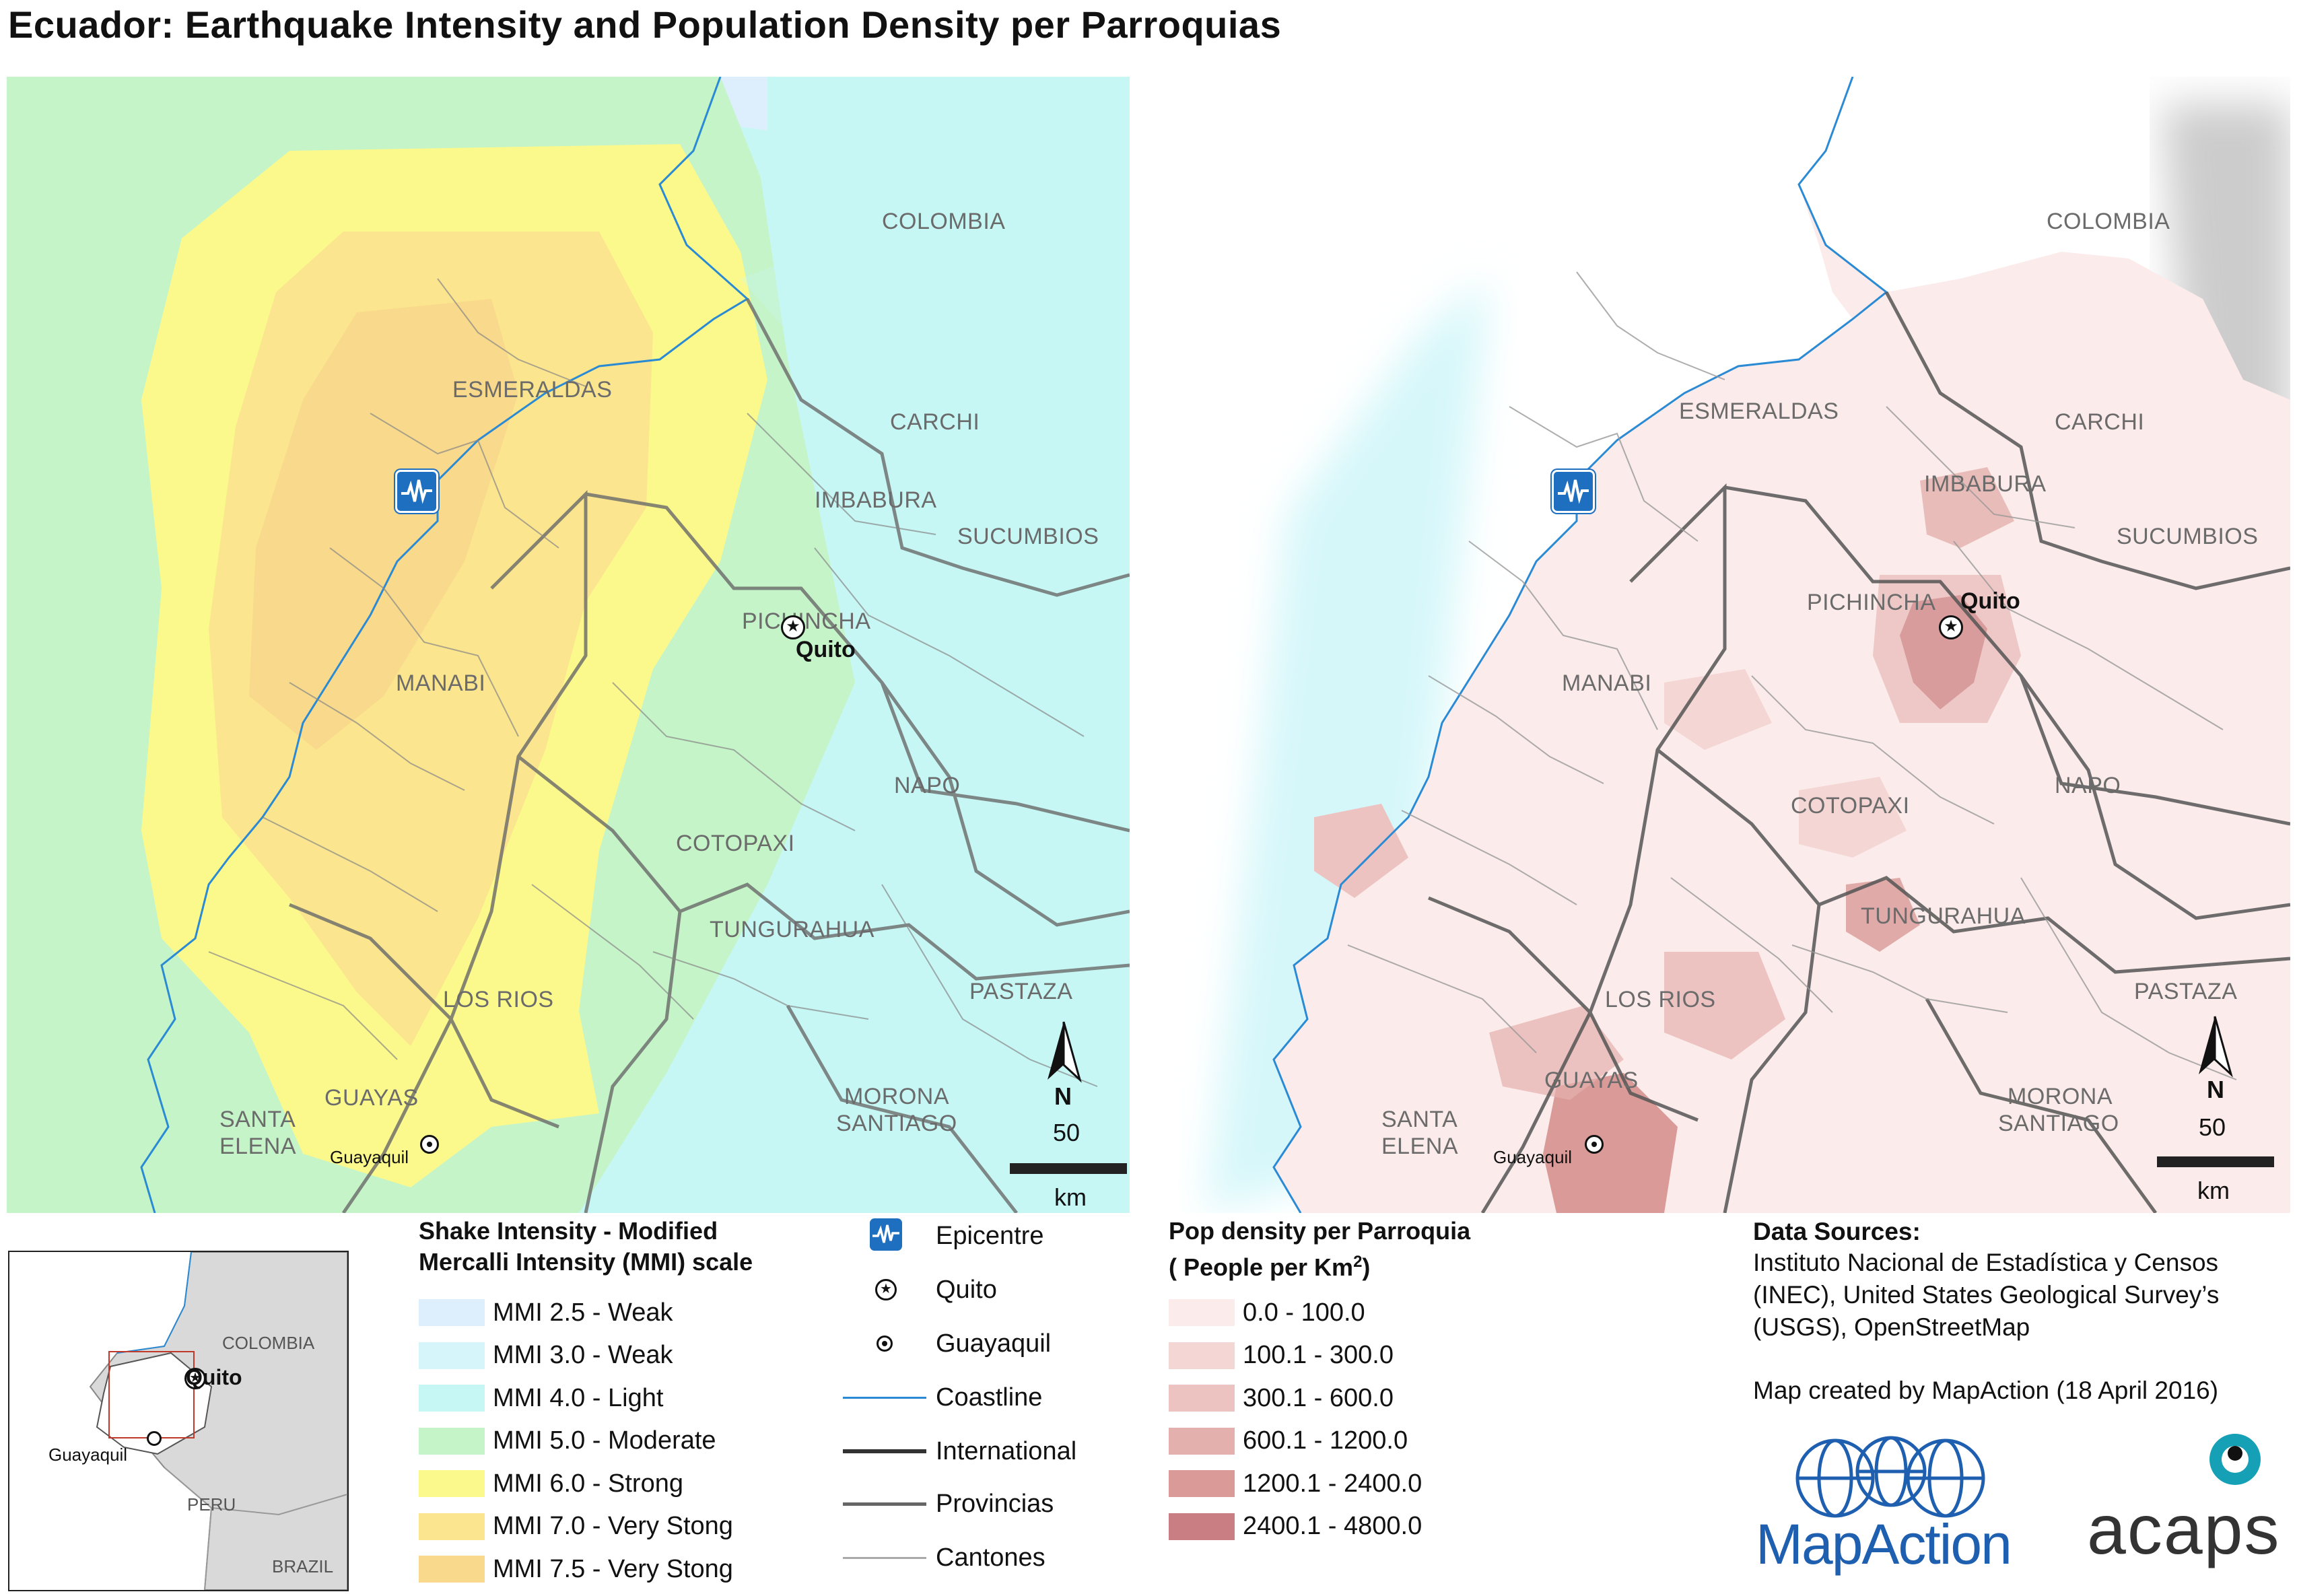 This screenshot has height=1596, width=2297. Describe the element at coordinates (1366, 1267) in the screenshot. I see `pop-legend-title-suffix: )` at that location.